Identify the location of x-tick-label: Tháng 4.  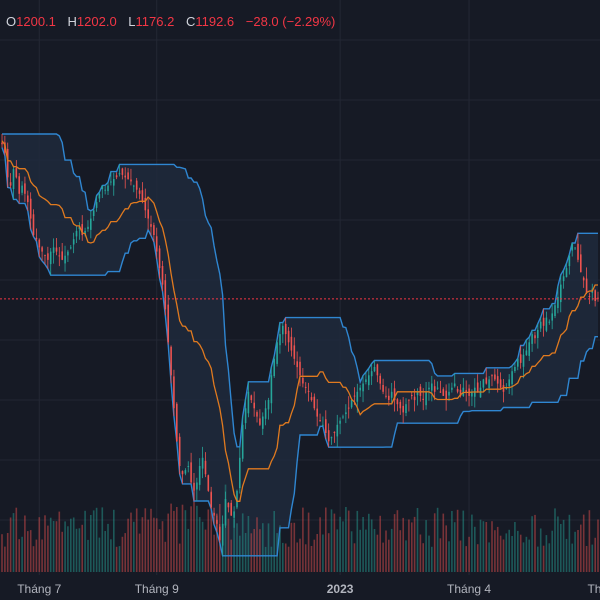
(469, 589).